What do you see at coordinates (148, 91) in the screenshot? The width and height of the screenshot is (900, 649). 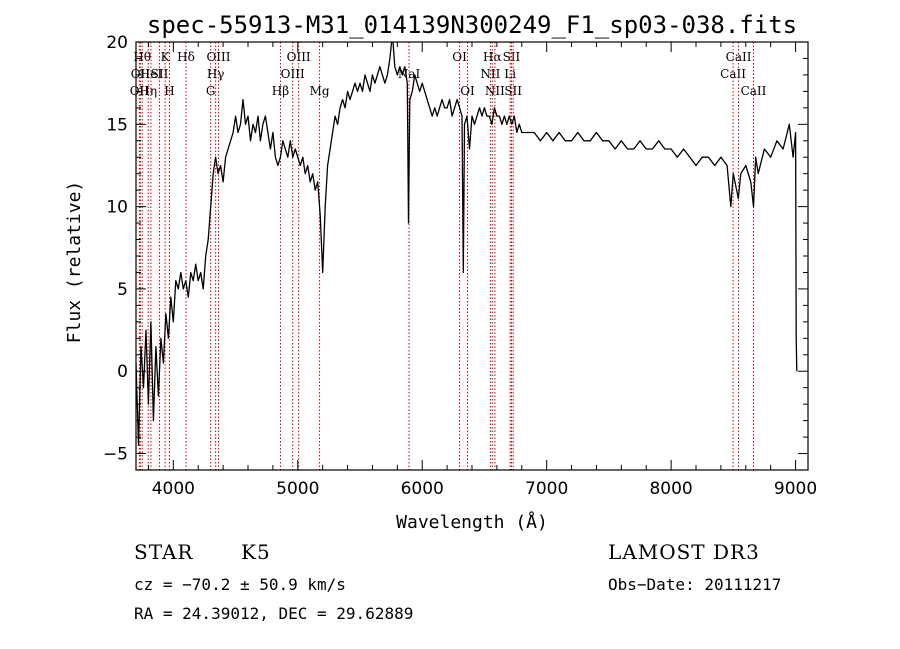 I see `line-marker-label-3: Hη` at bounding box center [148, 91].